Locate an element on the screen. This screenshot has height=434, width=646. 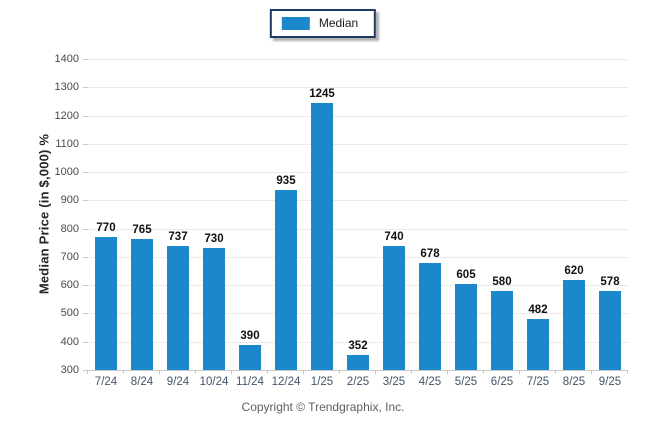
bar-value-label: 482 is located at coordinates (538, 309).